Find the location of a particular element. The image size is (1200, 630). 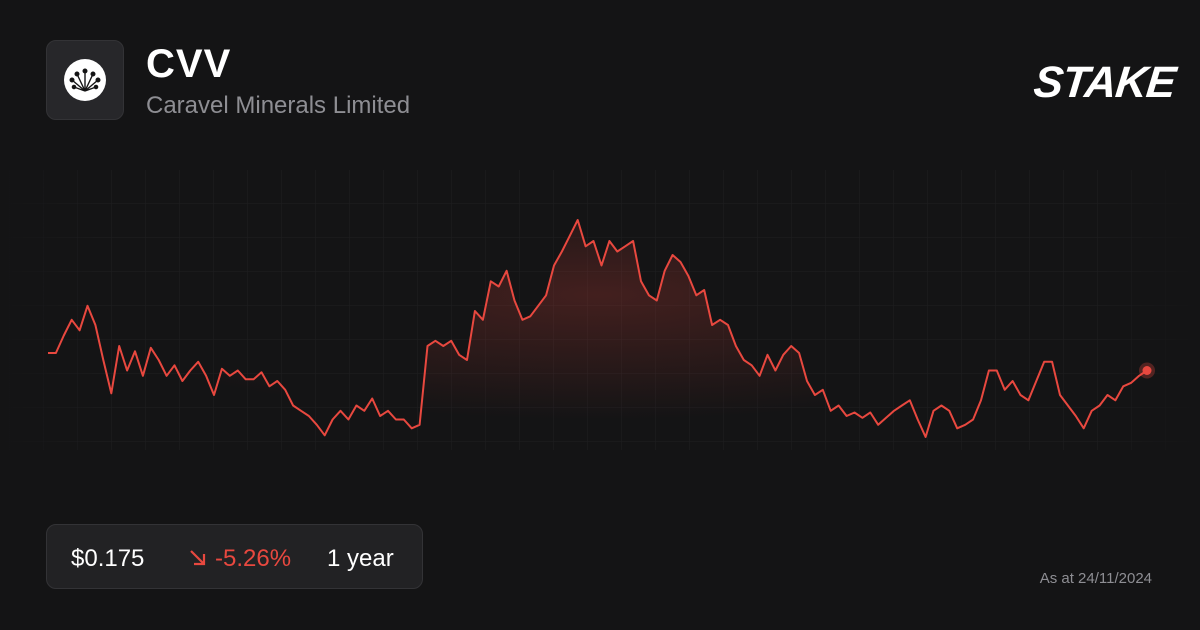

company-logo is located at coordinates (85, 80).